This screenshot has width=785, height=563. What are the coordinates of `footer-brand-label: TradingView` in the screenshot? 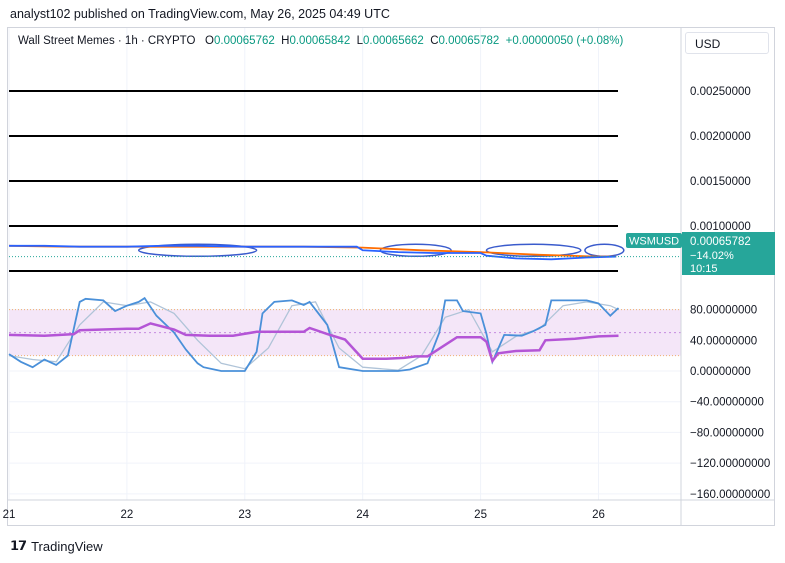 It's located at (67, 546).